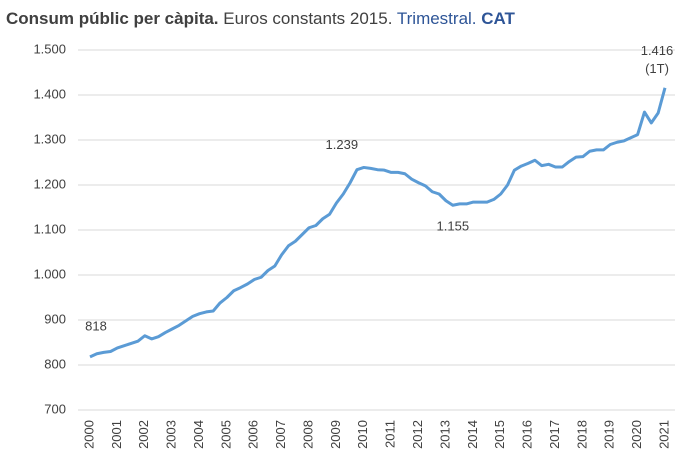 Image resolution: width=691 pixels, height=465 pixels. What do you see at coordinates (49, 138) in the screenshot?
I see `y-tick-label: 1.300` at bounding box center [49, 138].